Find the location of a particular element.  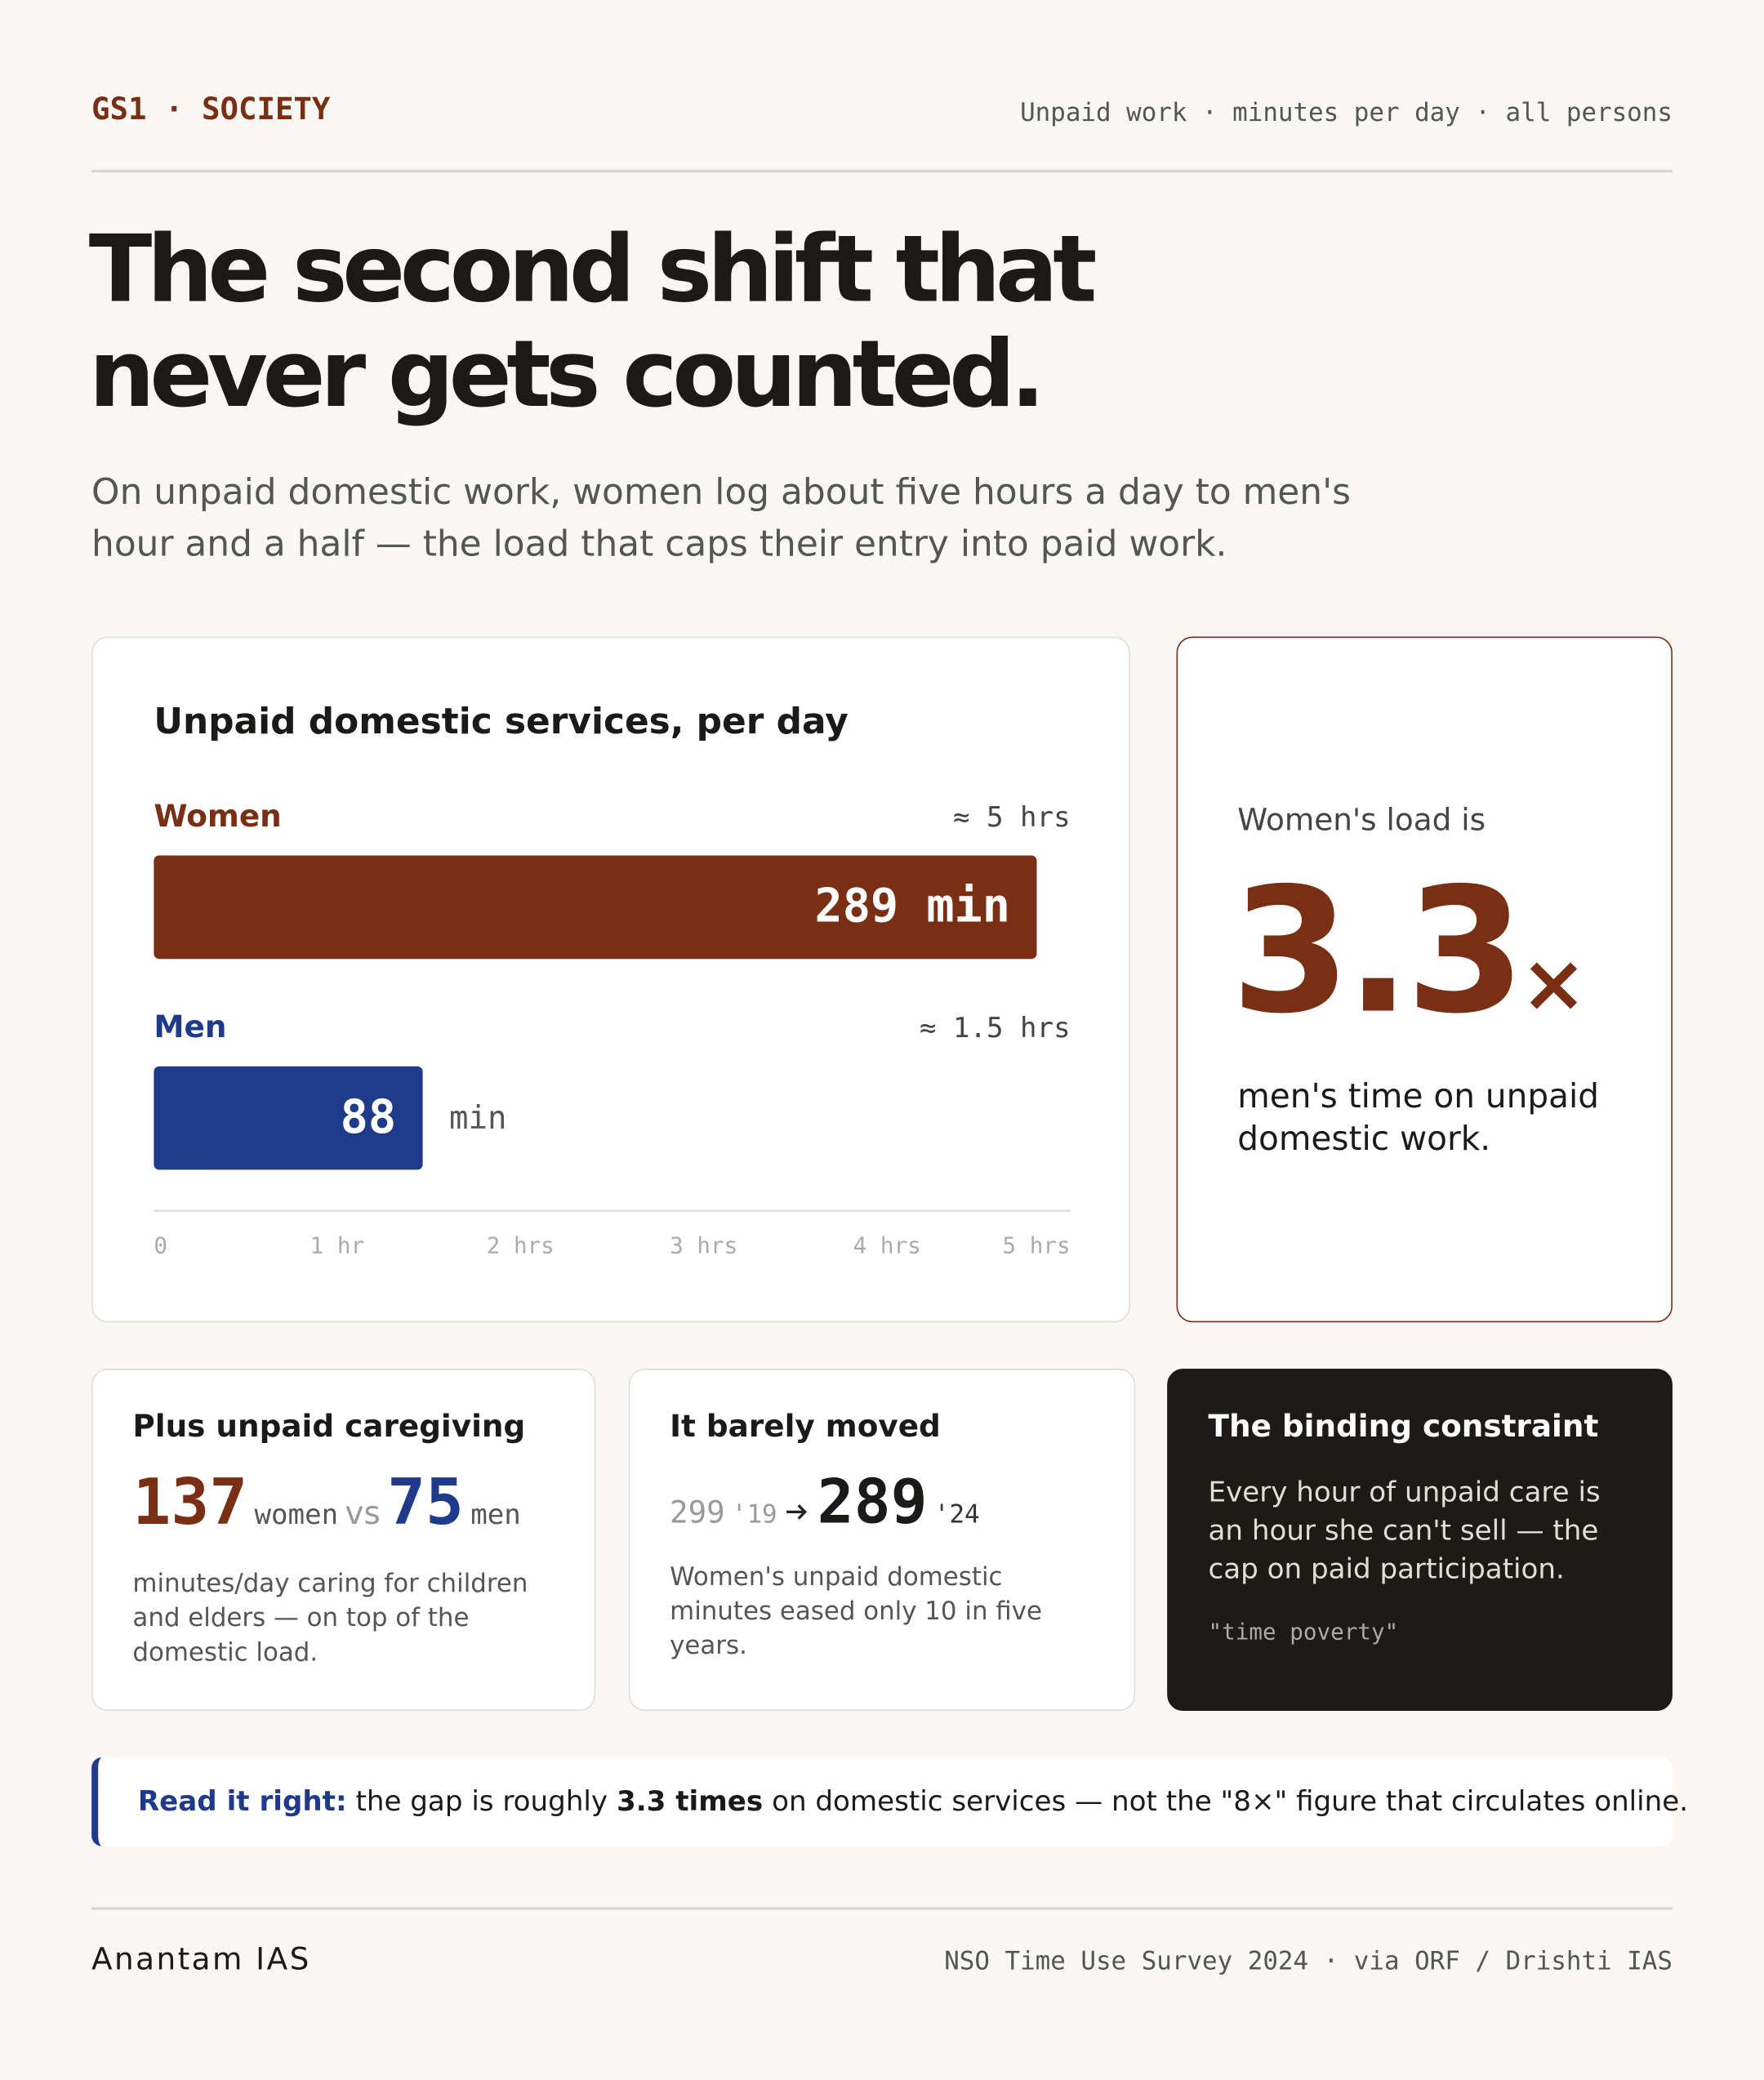

vs: vs is located at coordinates (363, 1513).